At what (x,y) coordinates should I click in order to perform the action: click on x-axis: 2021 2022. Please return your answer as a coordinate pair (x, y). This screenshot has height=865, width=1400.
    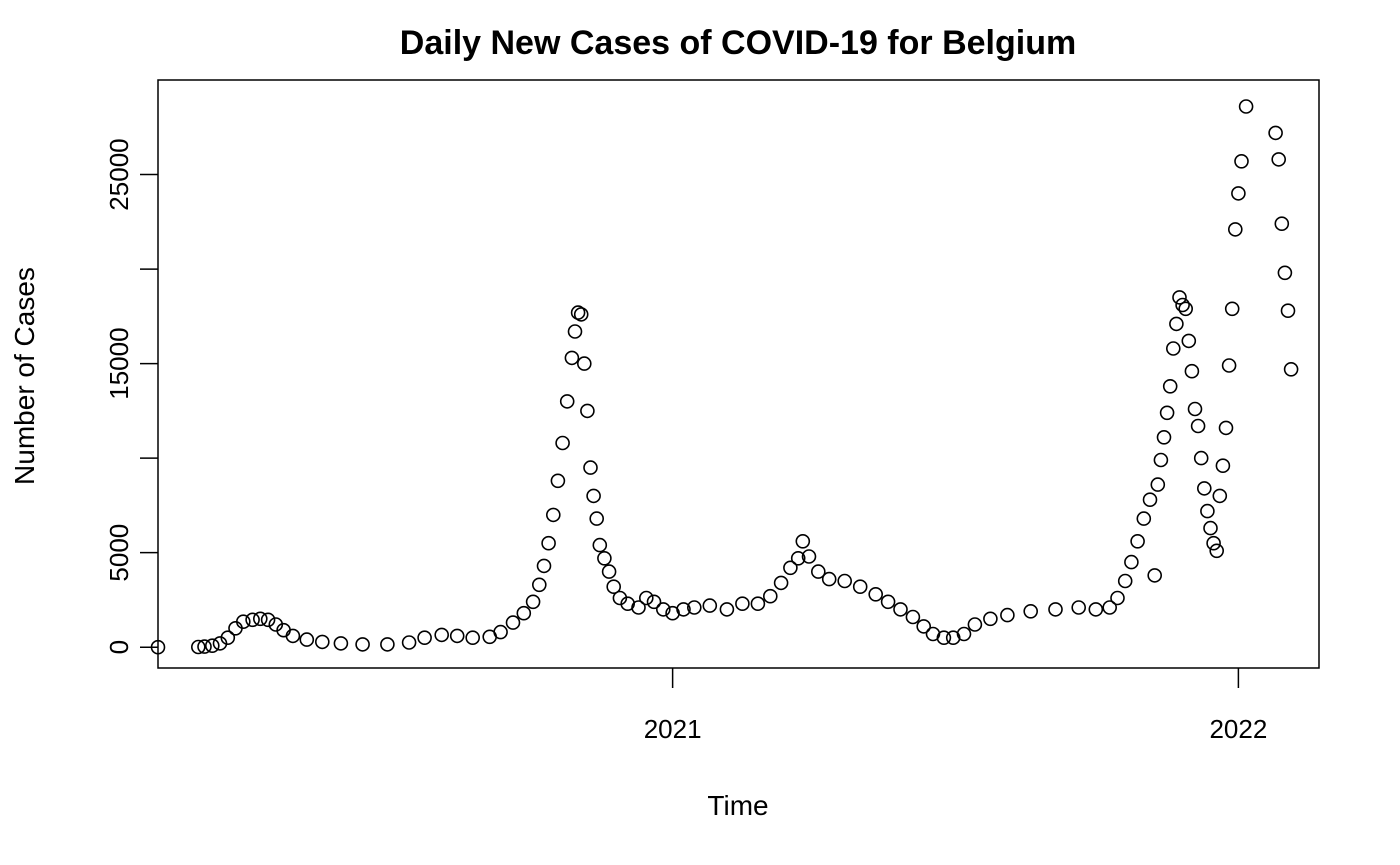
    Looking at the image, I should click on (955, 706).